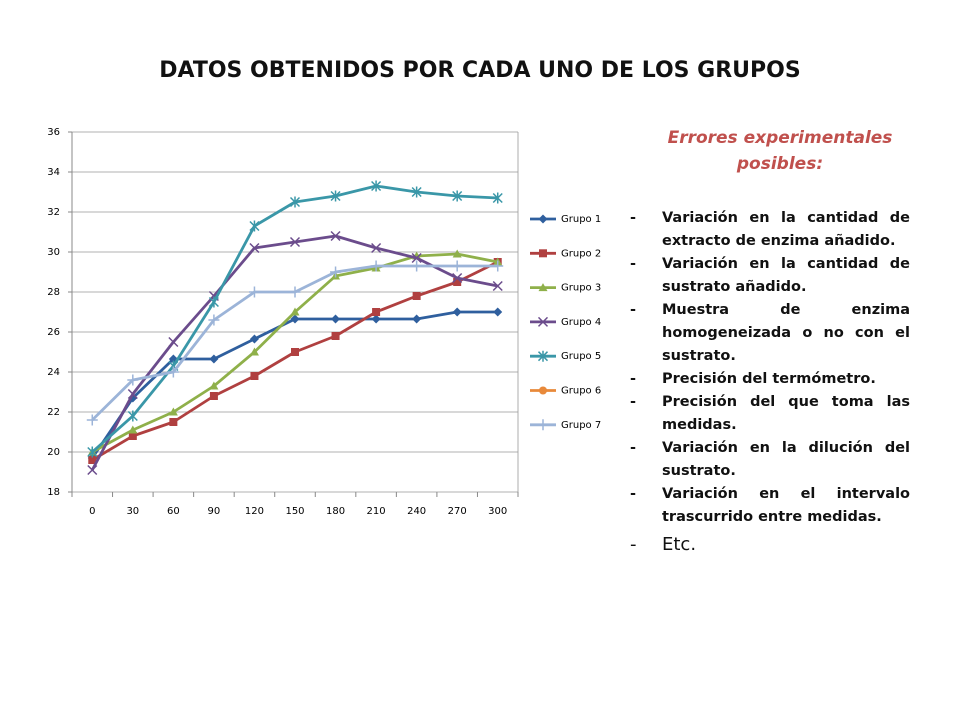  I want to click on y-tick-label: 26, so click(53, 332).